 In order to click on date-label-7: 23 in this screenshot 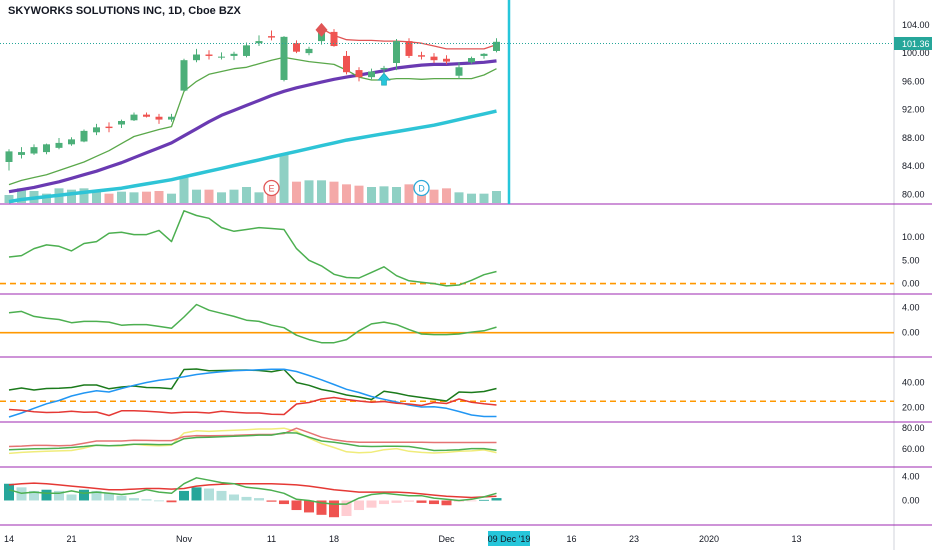, I will do `click(634, 539)`.